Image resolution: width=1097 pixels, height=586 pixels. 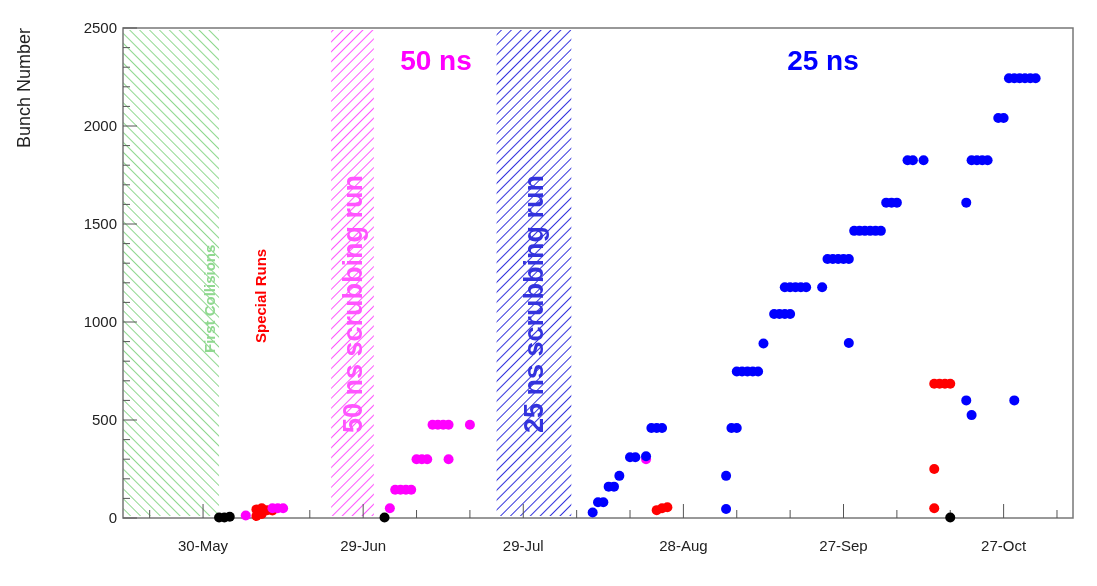 What do you see at coordinates (203, 545) in the screenshot?
I see `x-tick-label: 30-May` at bounding box center [203, 545].